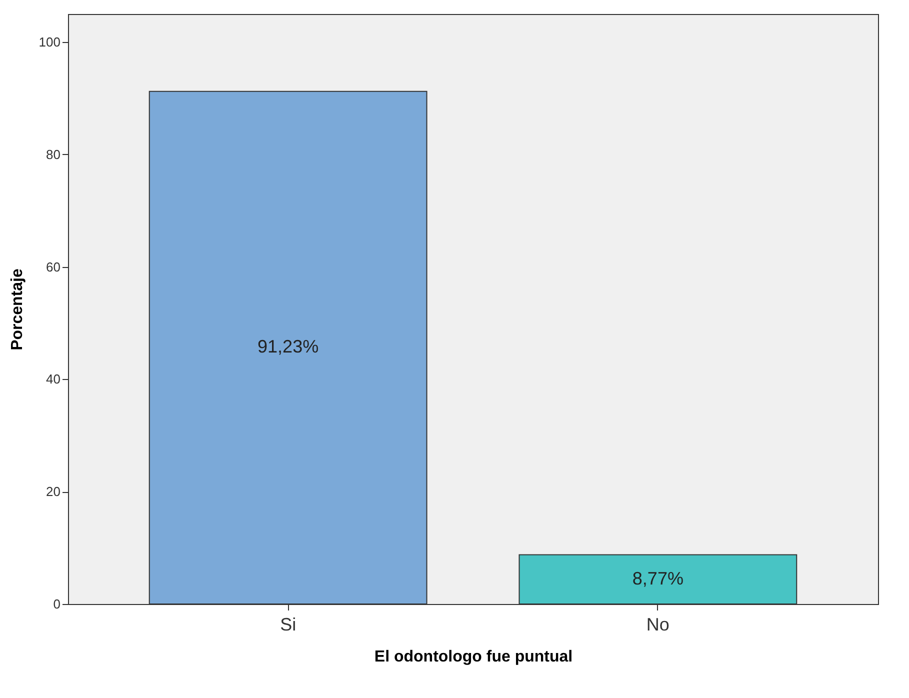 The height and width of the screenshot is (698, 909). Describe the element at coordinates (17, 309) in the screenshot. I see `y-axis-title: Porcentaje` at that location.